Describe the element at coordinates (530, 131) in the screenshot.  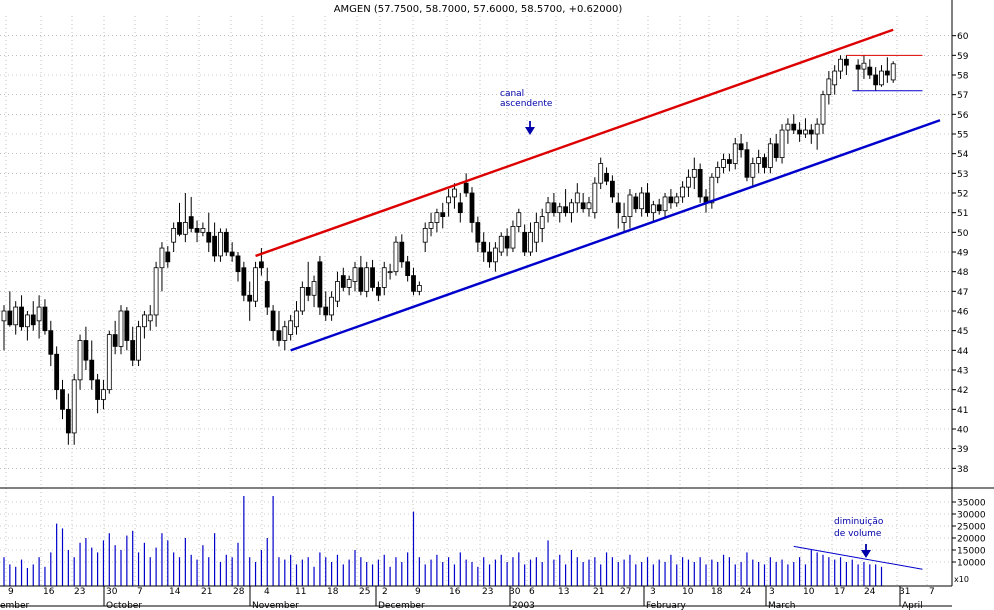
I see `arrow-down-icon` at that location.